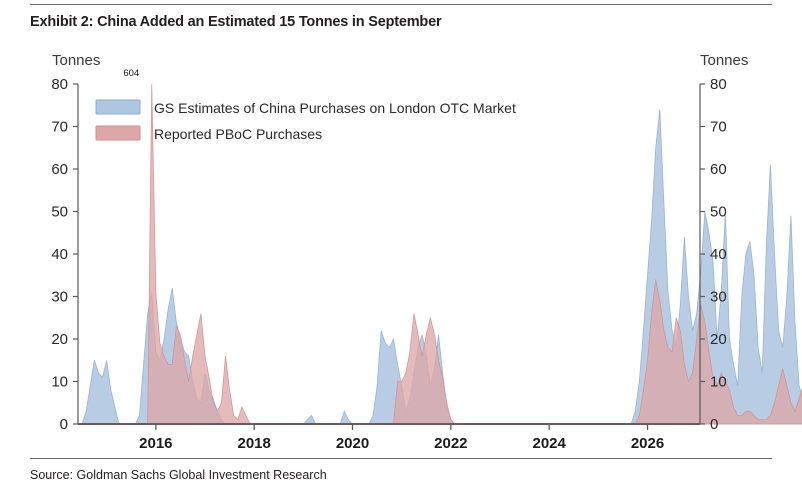 The image size is (802, 495). What do you see at coordinates (253, 442) in the screenshot?
I see `x-tick-label: 2018` at bounding box center [253, 442].